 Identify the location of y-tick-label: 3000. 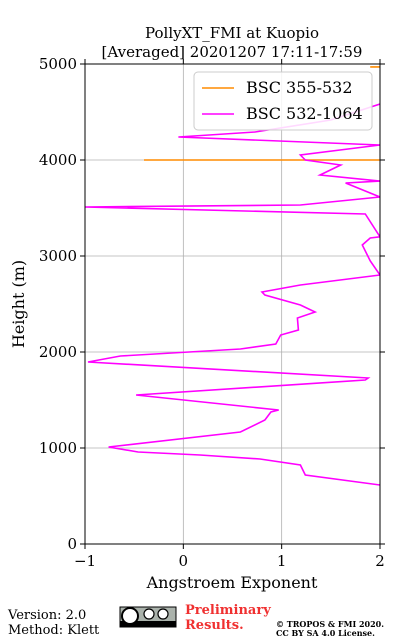
(58, 256).